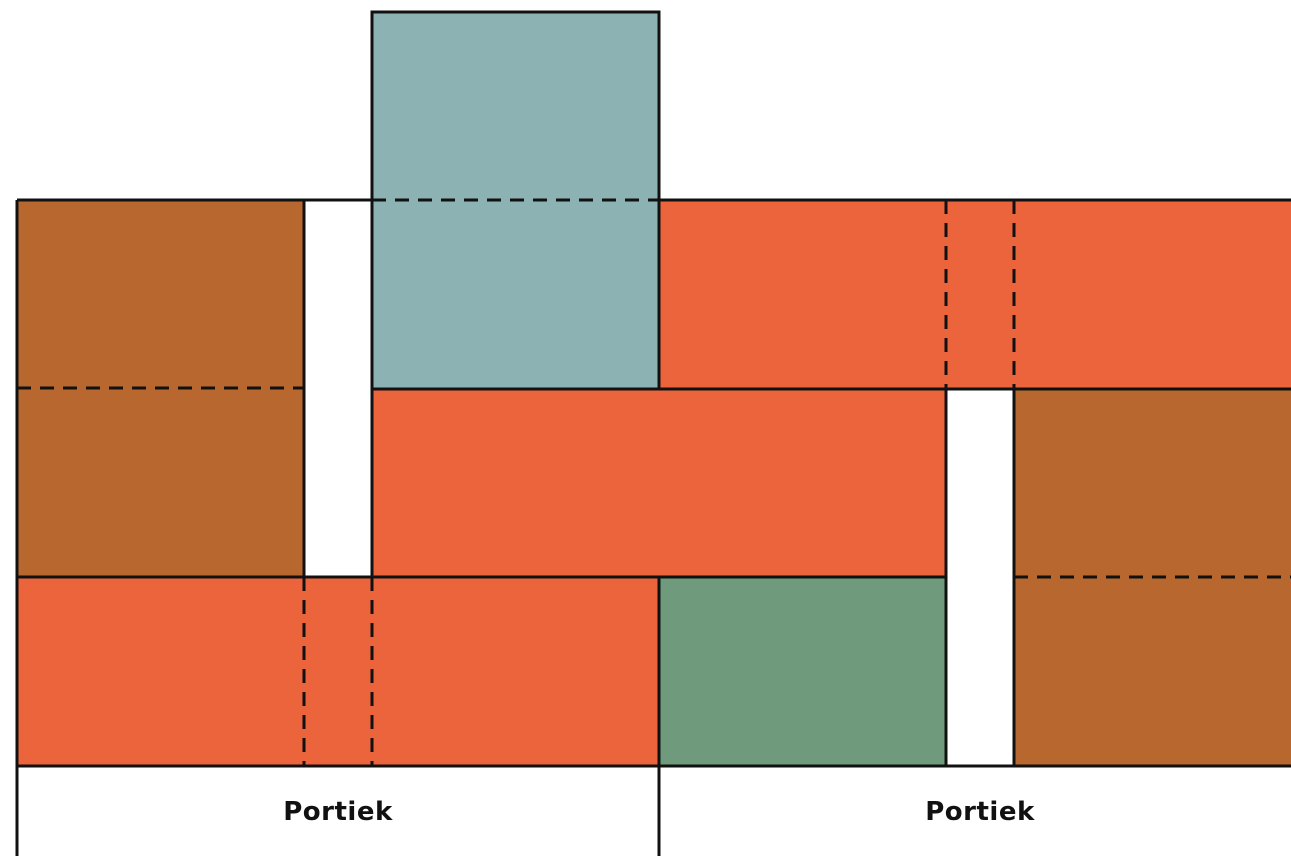  What do you see at coordinates (980, 577) in the screenshot?
I see `stair-gap-right` at bounding box center [980, 577].